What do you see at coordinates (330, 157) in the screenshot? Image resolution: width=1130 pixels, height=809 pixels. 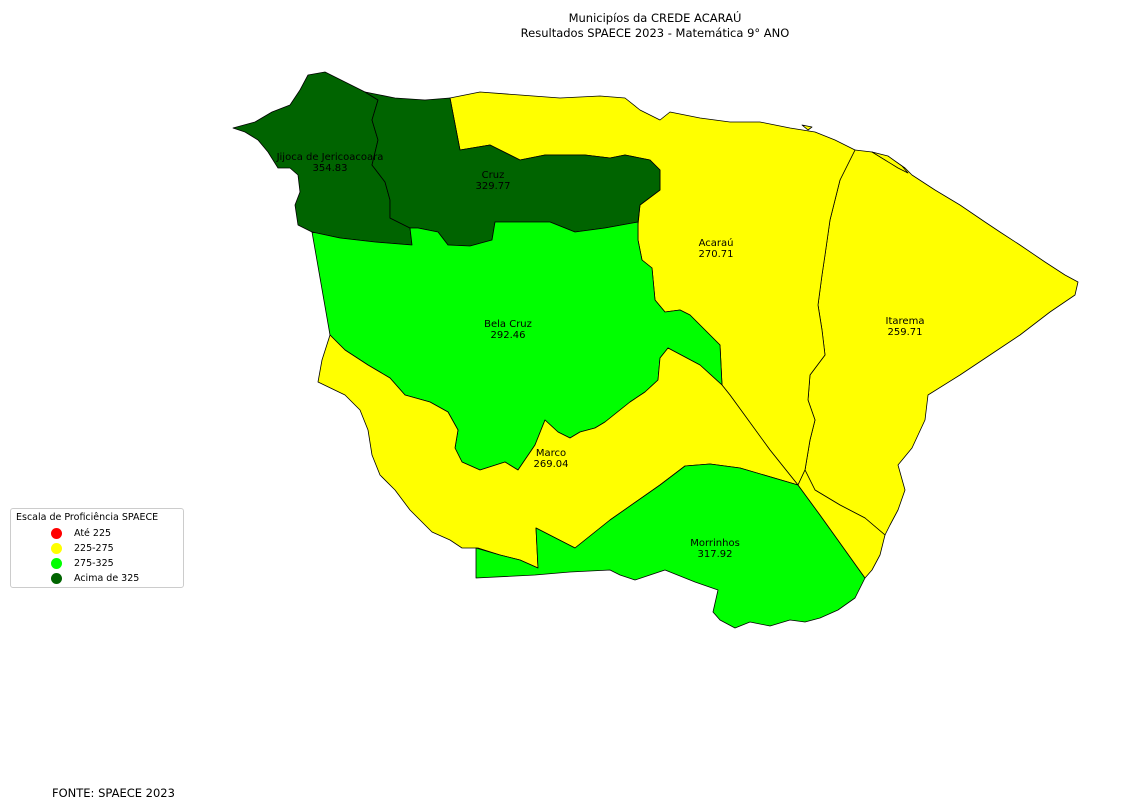 I see `municipality-name: Jijoca de Jericoacoara` at bounding box center [330, 157].